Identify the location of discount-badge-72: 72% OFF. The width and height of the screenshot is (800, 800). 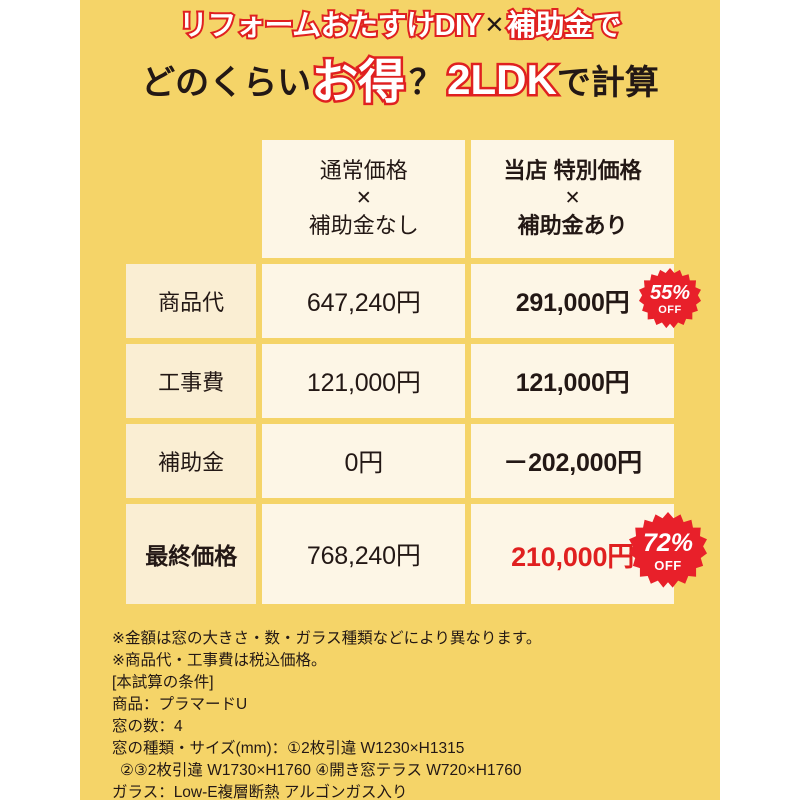
(668, 550).